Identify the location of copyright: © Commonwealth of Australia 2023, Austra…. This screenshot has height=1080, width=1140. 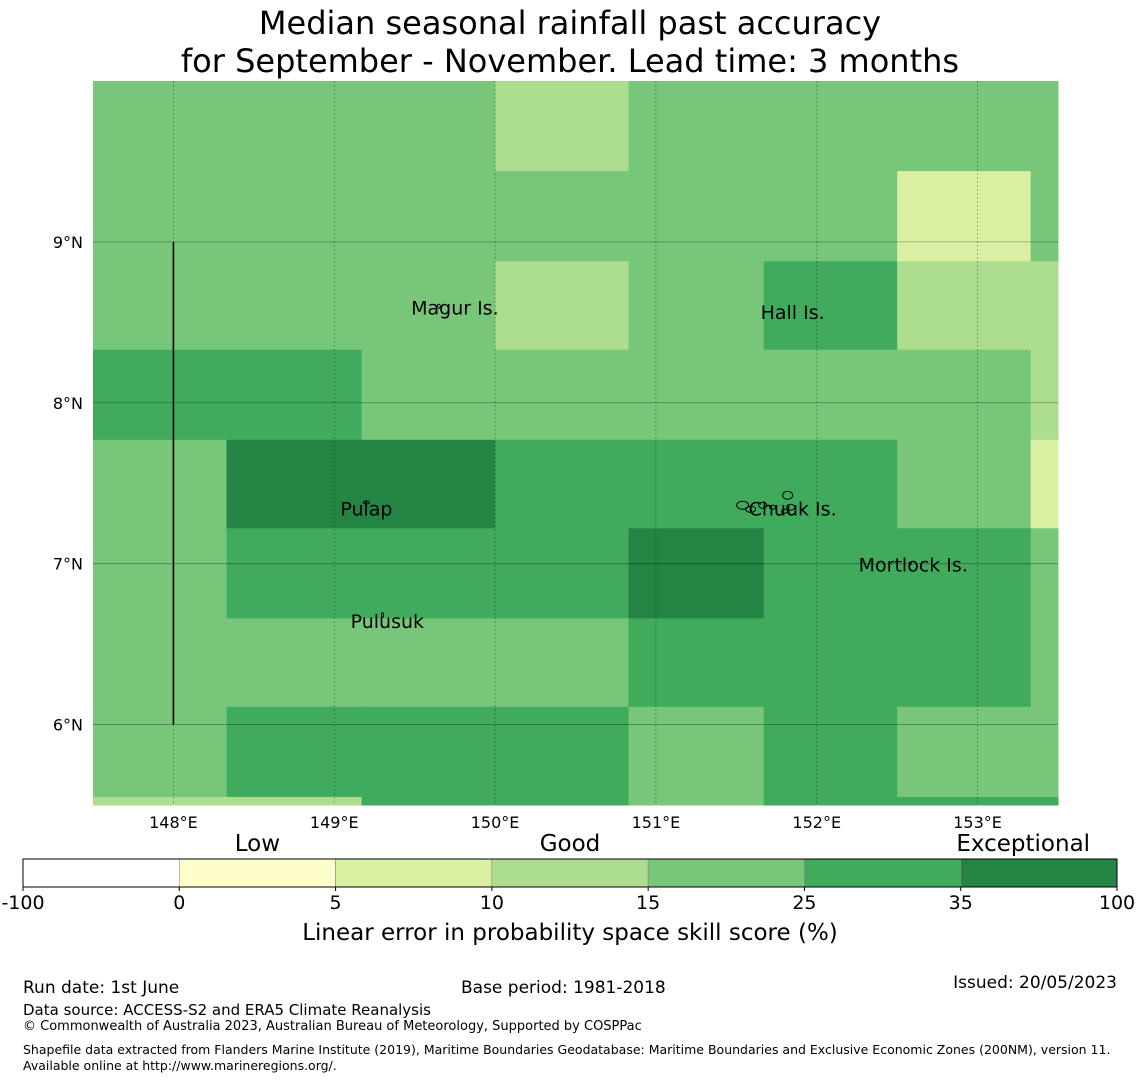
(332, 1026).